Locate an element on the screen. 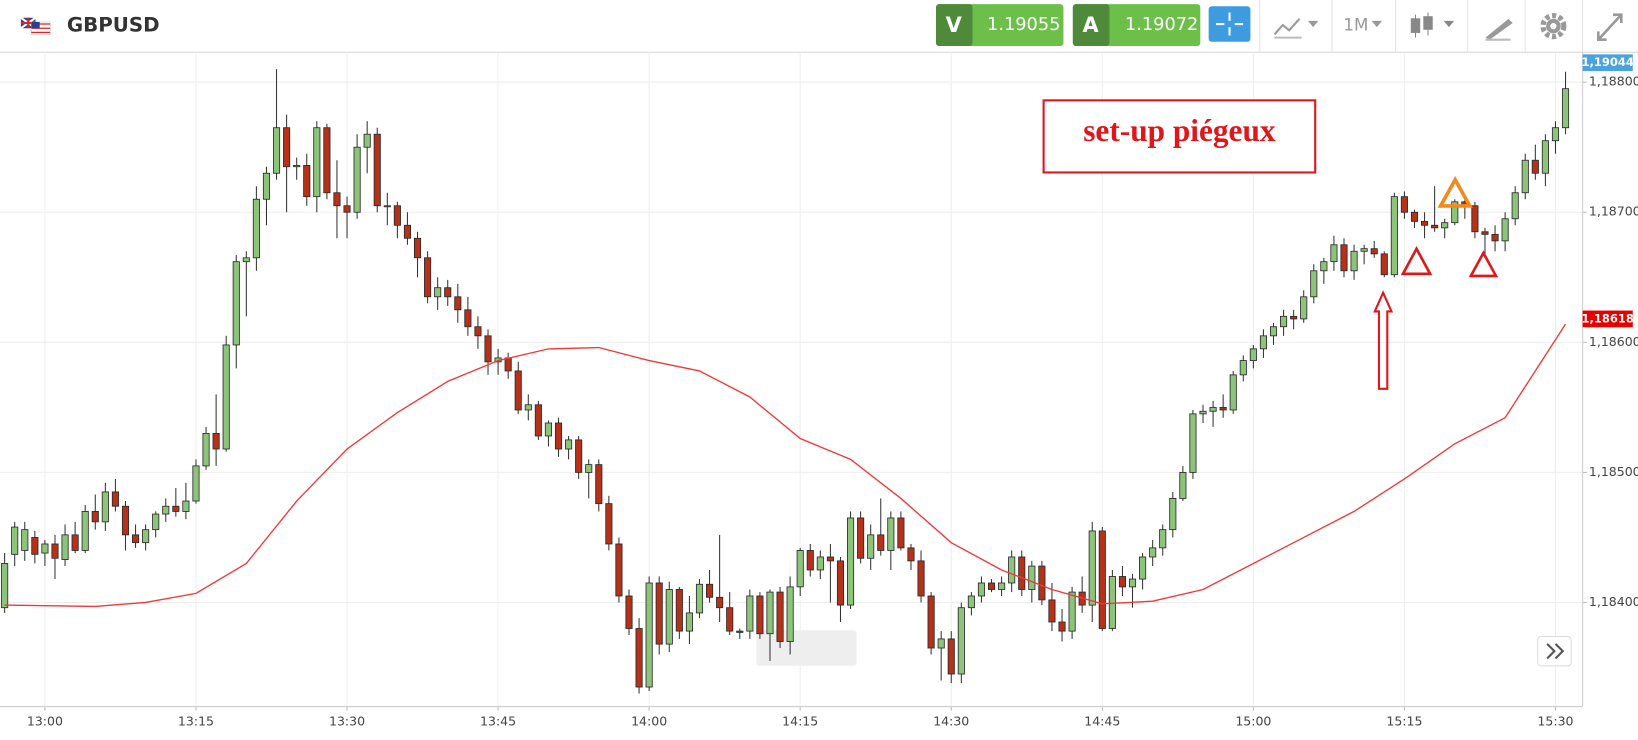 This screenshot has height=740, width=1638. chart-type-button is located at coordinates (1296, 28).